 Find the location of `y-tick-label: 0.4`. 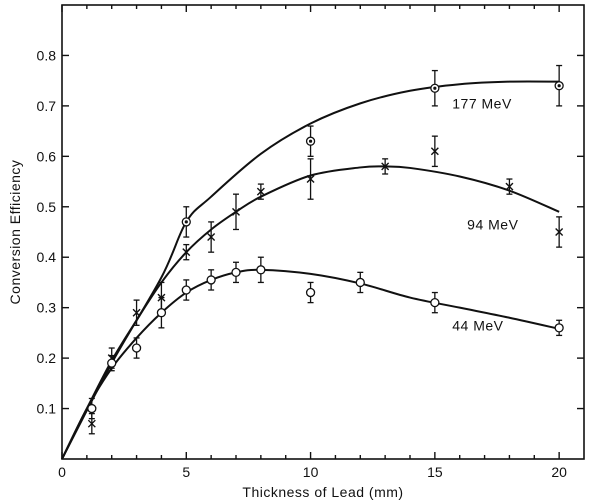

y-tick-label: 0.4 is located at coordinates (47, 257).